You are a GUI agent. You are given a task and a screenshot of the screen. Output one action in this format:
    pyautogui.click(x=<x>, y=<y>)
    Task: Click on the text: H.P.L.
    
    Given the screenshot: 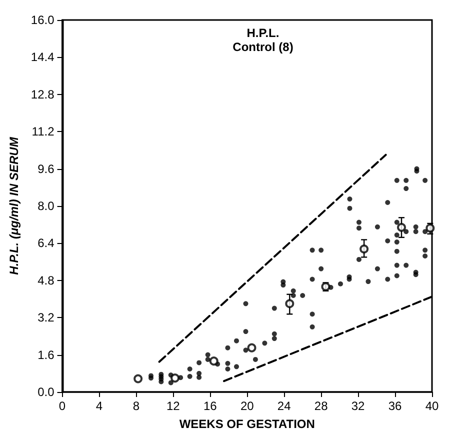 What is the action you would take?
    pyautogui.click(x=263, y=33)
    